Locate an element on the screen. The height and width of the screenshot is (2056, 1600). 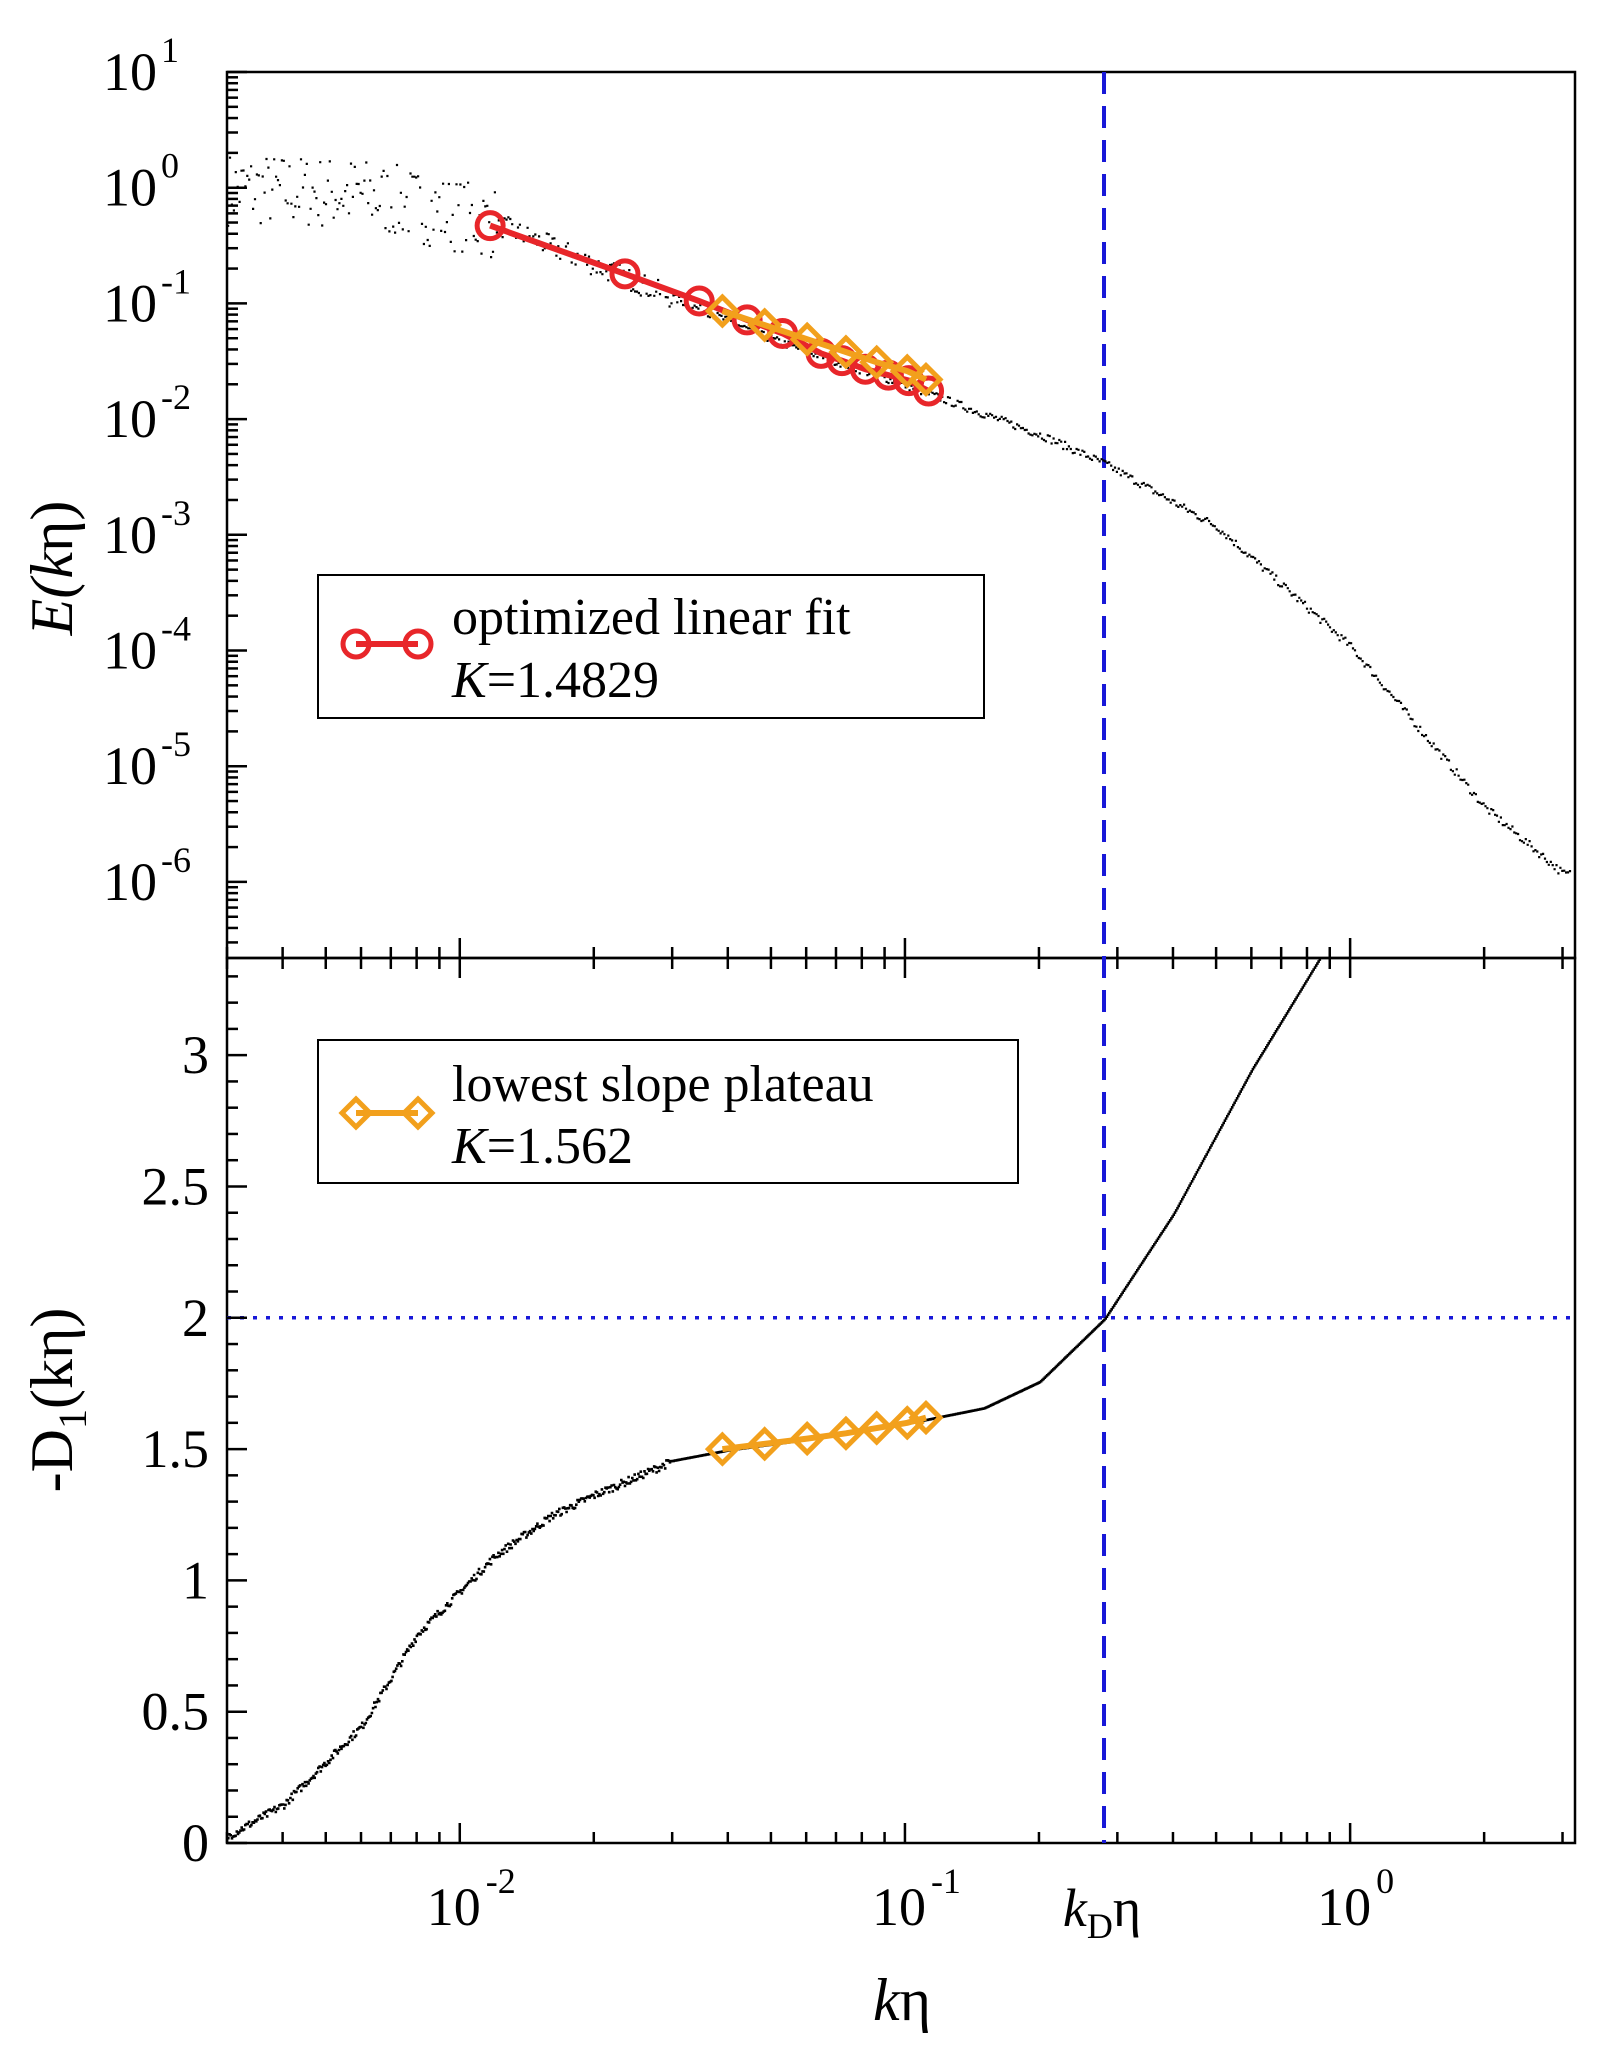
kd-eta: η is located at coordinates (1127, 1908).